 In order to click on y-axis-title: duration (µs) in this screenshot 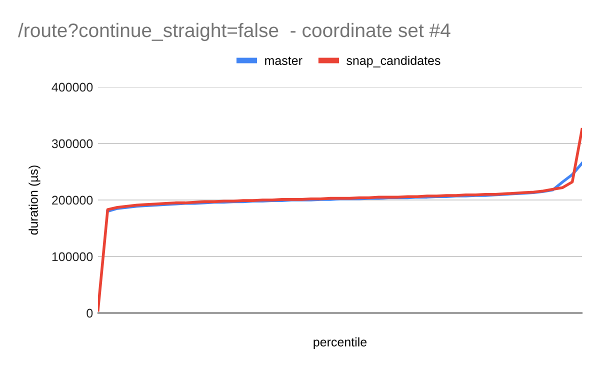, I will do `click(34, 200)`.